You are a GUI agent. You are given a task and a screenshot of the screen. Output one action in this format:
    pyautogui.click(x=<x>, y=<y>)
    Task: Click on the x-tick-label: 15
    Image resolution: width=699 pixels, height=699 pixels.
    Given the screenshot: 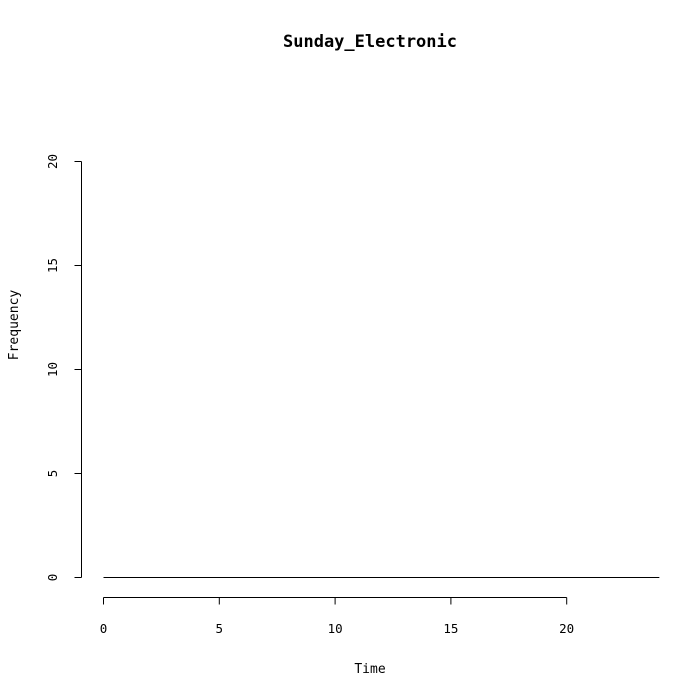 What is the action you would take?
    pyautogui.click(x=450, y=628)
    